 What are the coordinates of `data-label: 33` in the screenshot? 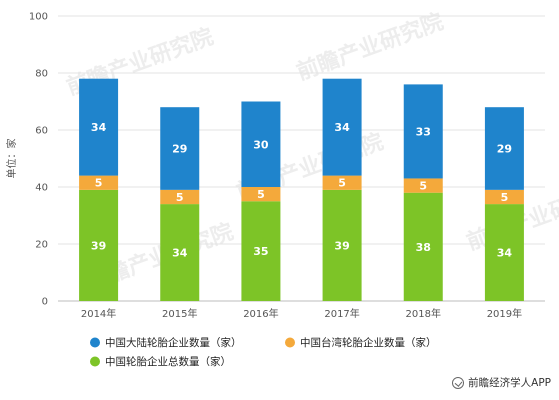 It's located at (423, 131).